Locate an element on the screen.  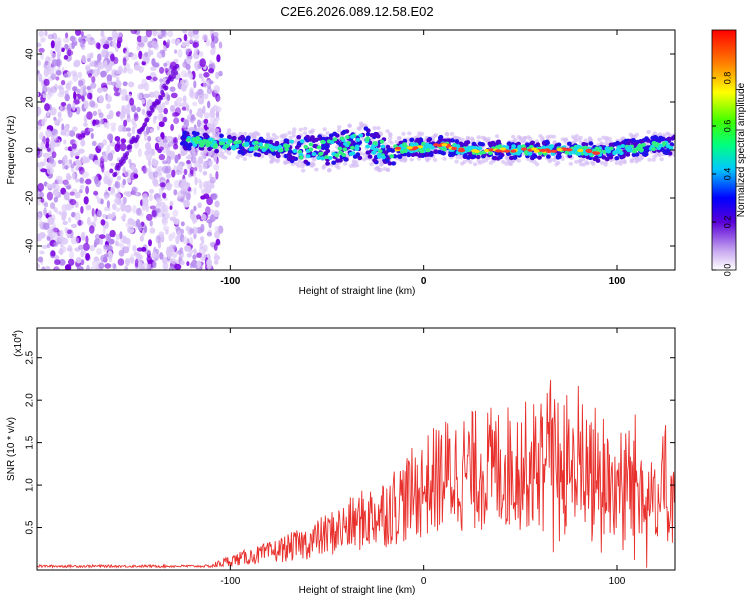
svg-text: (x104) is located at coordinates (18, 343).